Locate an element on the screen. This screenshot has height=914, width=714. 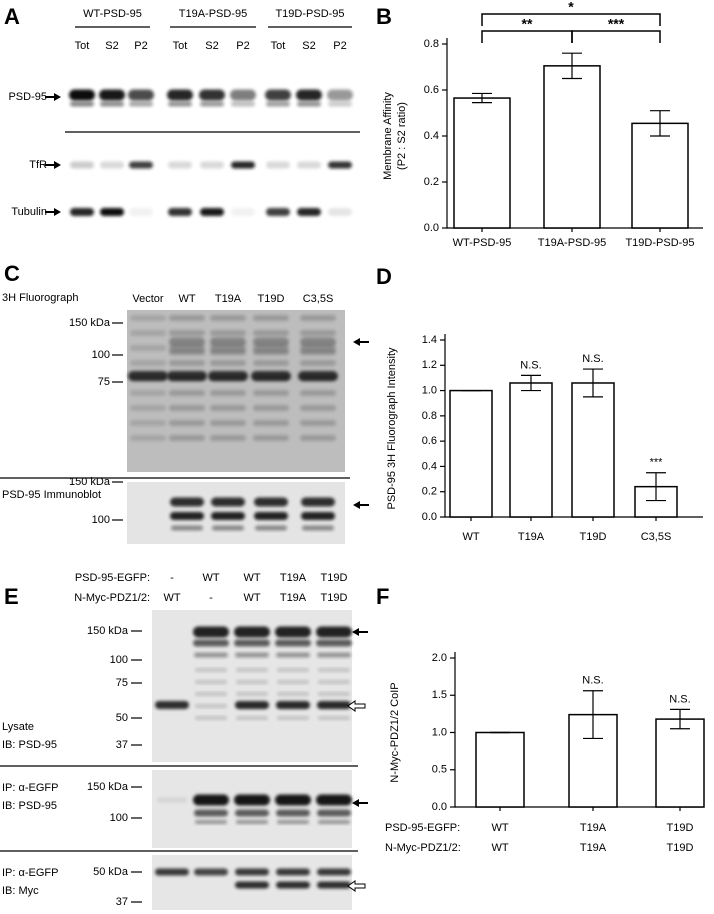
x-tick-label: T19A is located at coordinates (593, 848).